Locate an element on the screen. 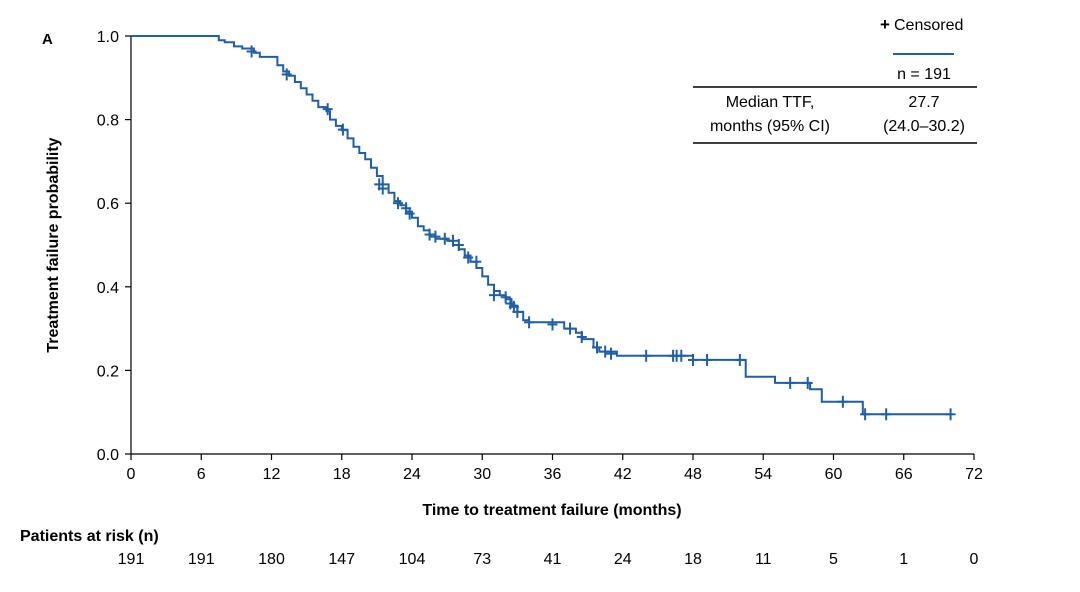 The height and width of the screenshot is (592, 1080). y-tick-label: 0.2 is located at coordinates (108, 371).